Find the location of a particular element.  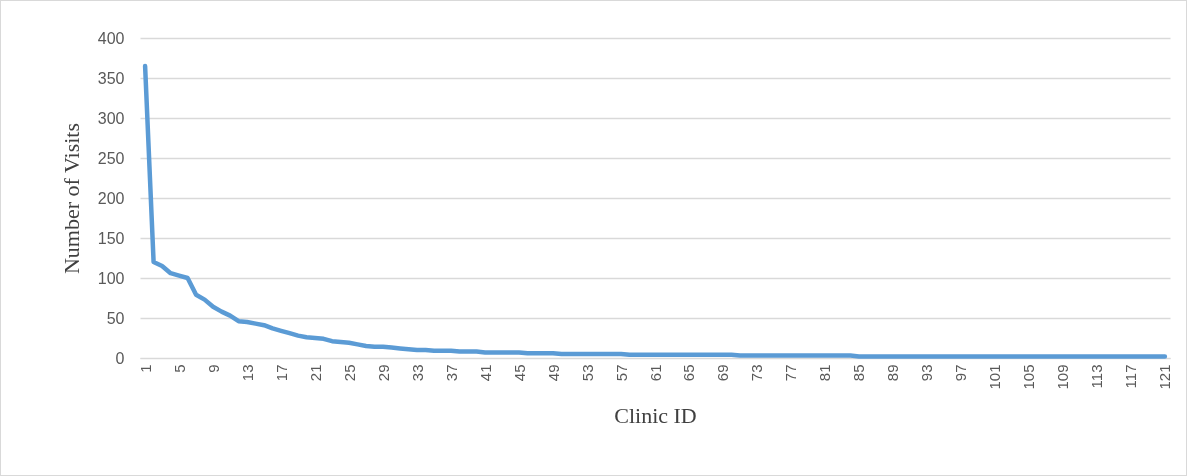

x-tick-label: 1 is located at coordinates (145, 368).